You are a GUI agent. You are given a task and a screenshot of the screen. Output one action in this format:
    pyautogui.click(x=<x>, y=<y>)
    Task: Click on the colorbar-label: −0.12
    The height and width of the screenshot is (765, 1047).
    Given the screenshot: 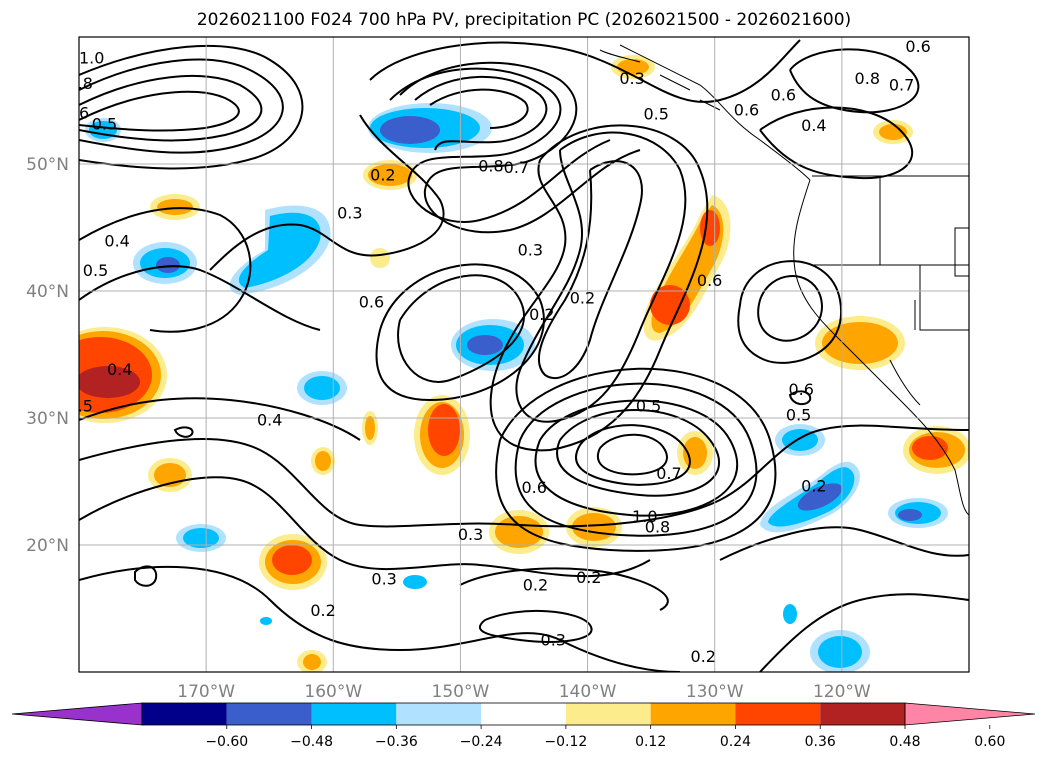 What is the action you would take?
    pyautogui.click(x=565, y=742)
    